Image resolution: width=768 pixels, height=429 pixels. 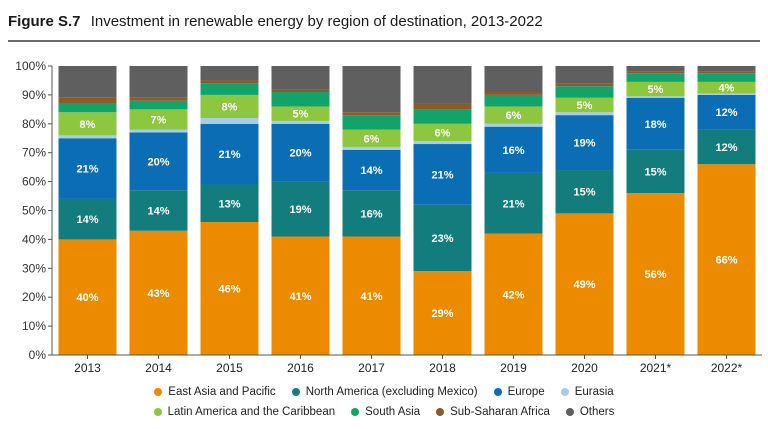 I want to click on bar-stack-2016: 41% 19% 20% 5%, so click(x=300, y=210).